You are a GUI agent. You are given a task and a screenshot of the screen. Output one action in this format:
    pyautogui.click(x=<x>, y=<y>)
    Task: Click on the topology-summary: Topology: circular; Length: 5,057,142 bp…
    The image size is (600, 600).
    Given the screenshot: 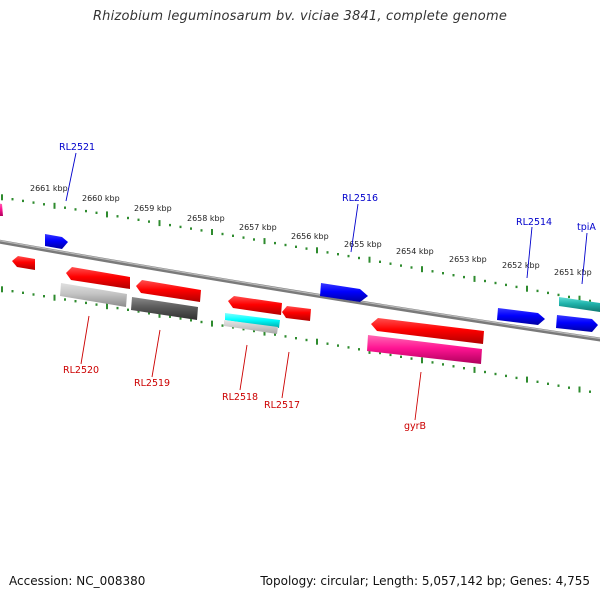 What is the action you would take?
    pyautogui.click(x=425, y=581)
    